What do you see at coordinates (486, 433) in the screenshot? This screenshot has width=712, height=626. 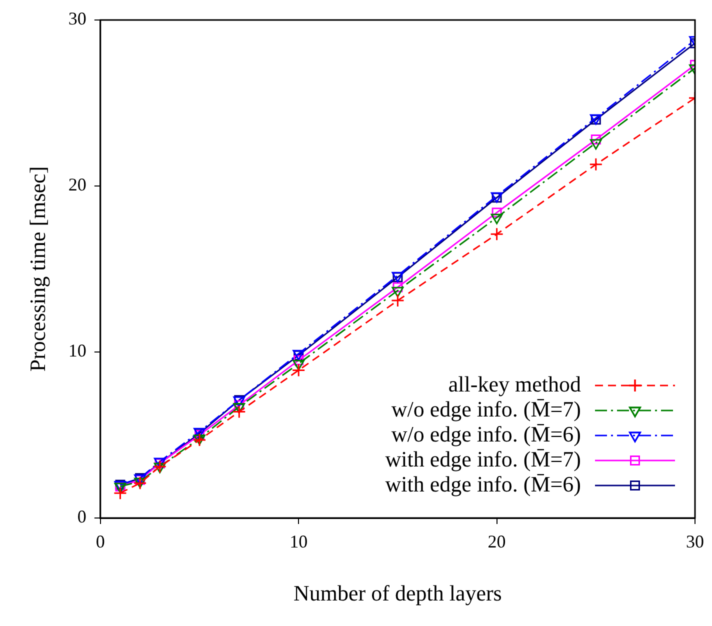 I see `legend-label: w/o edge info. (M̄=6)` at bounding box center [486, 433].